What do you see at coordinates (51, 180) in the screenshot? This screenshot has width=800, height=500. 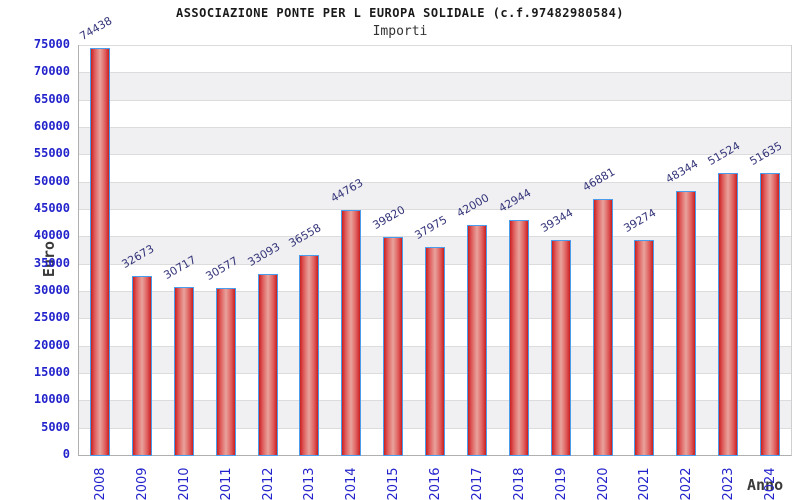 I see `y-tick-label: 50000` at bounding box center [51, 180].